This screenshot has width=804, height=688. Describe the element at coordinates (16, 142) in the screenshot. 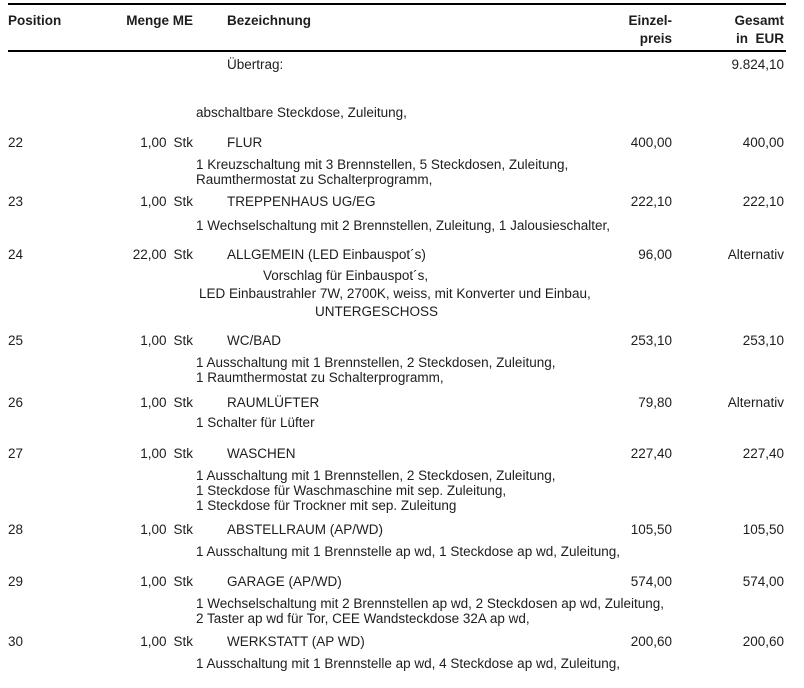

I see `item-position: 22` at that location.